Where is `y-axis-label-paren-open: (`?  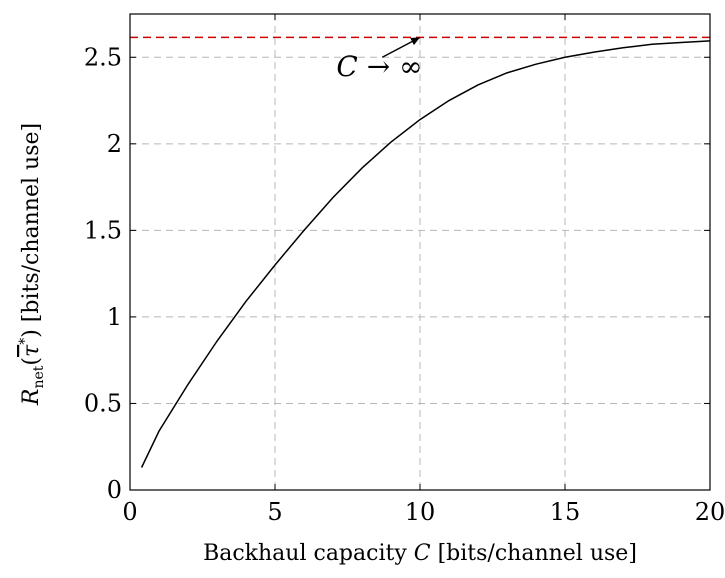 y-axis-label-paren-open: ( is located at coordinates (31, 361).